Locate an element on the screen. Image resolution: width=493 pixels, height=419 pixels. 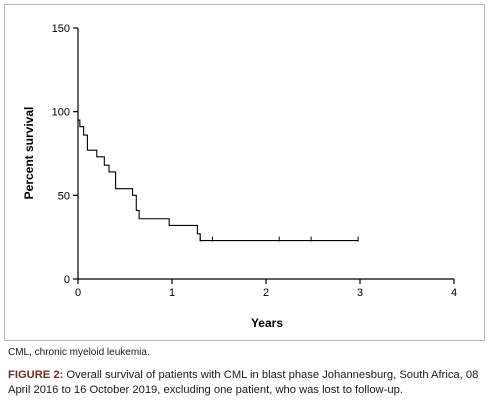
x-axis-title: Years is located at coordinates (267, 323).